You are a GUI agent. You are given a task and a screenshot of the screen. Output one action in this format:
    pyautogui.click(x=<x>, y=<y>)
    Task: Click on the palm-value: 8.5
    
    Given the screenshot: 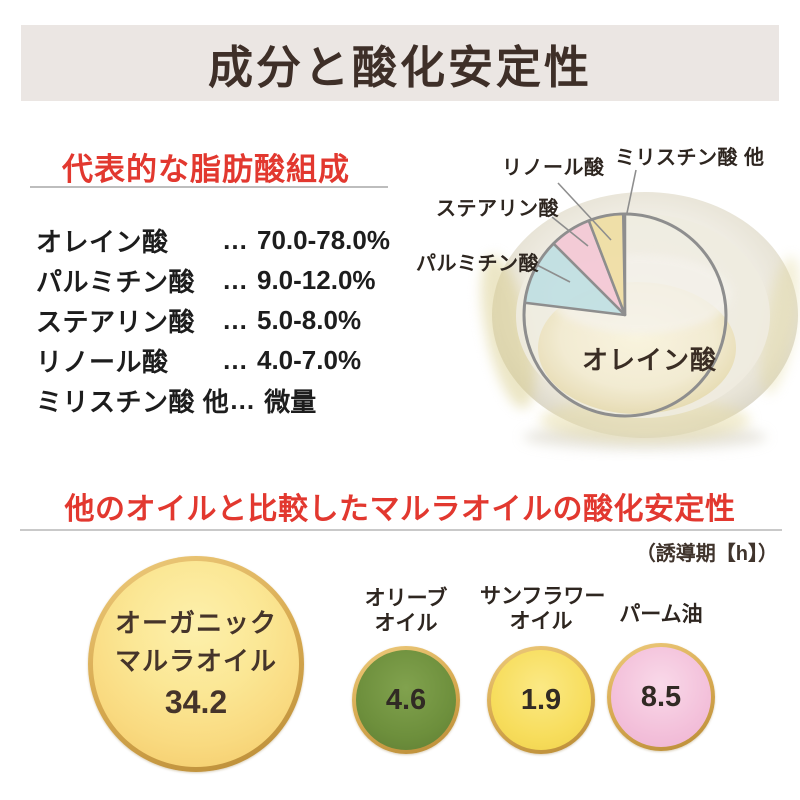 What is the action you would take?
    pyautogui.click(x=661, y=696)
    